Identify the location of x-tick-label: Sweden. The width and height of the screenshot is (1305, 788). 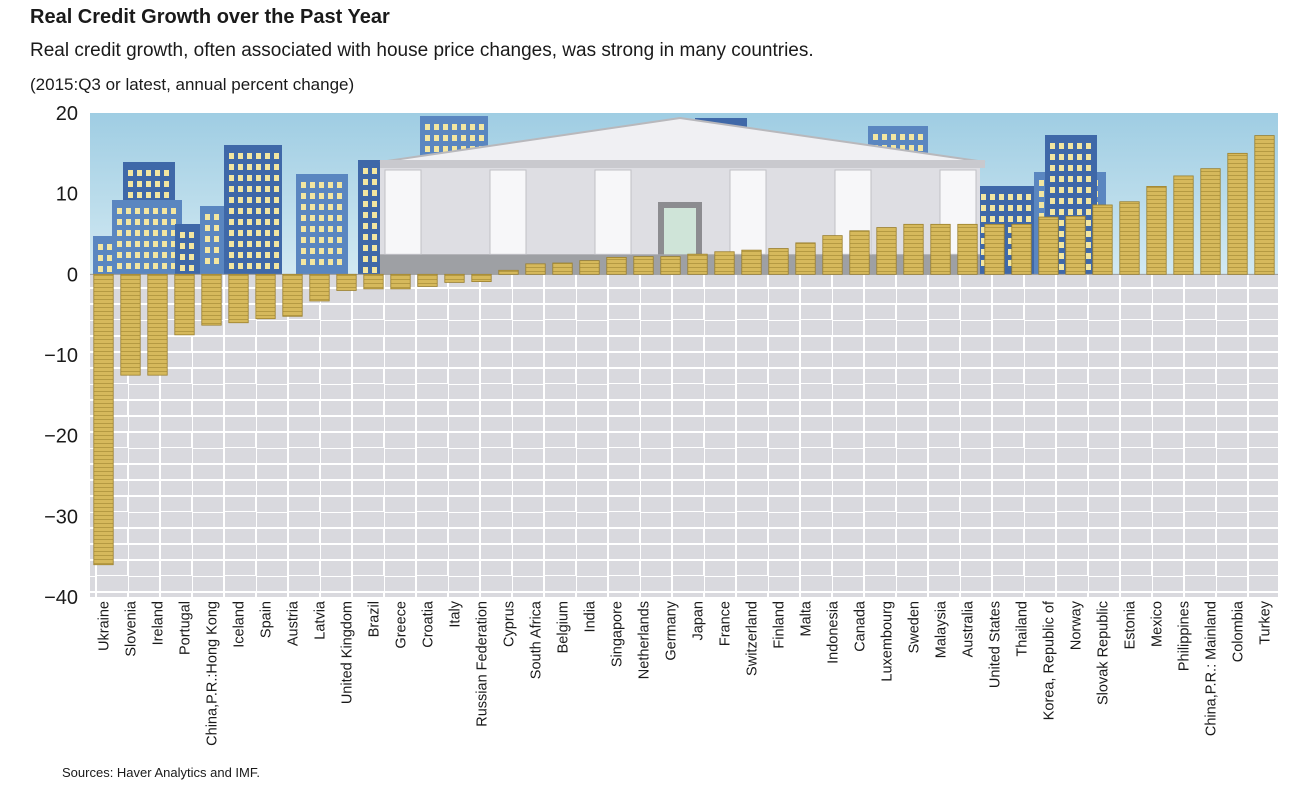
(915, 627).